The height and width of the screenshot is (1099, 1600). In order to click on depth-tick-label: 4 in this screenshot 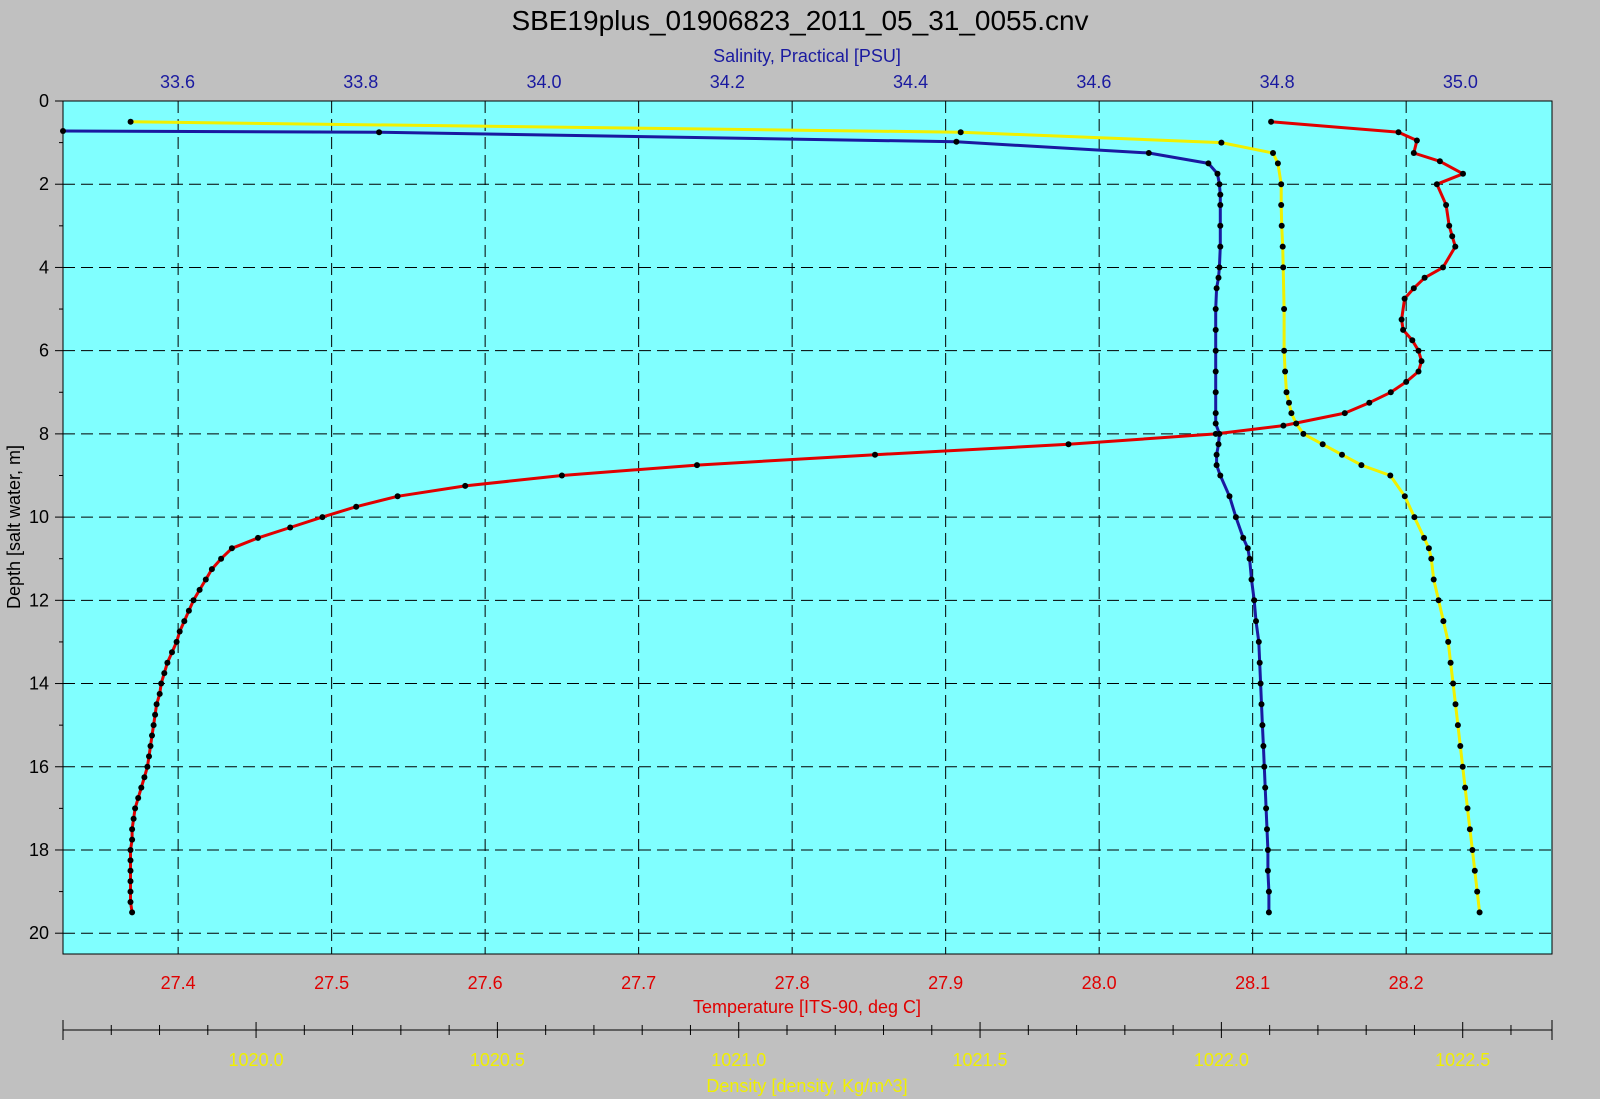, I will do `click(44, 267)`.